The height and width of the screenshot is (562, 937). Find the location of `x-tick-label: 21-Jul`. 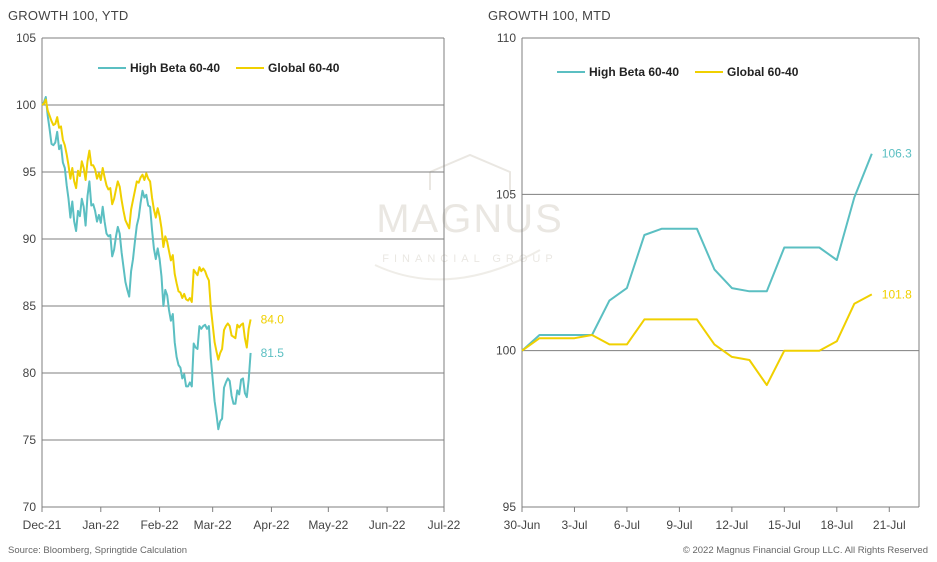

x-tick-label: 21-Jul is located at coordinates (889, 525).